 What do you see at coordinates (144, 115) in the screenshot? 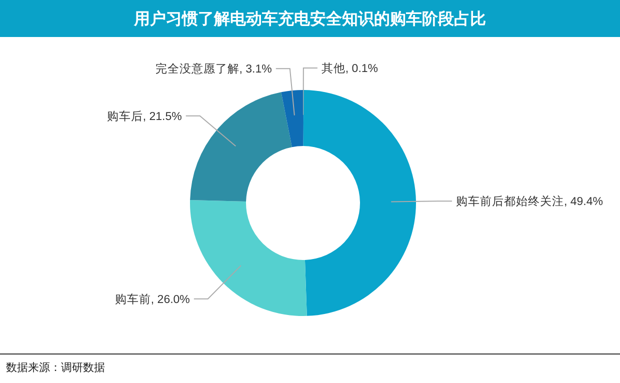
I see `slice-label: 购车后, 21.5%` at bounding box center [144, 115].